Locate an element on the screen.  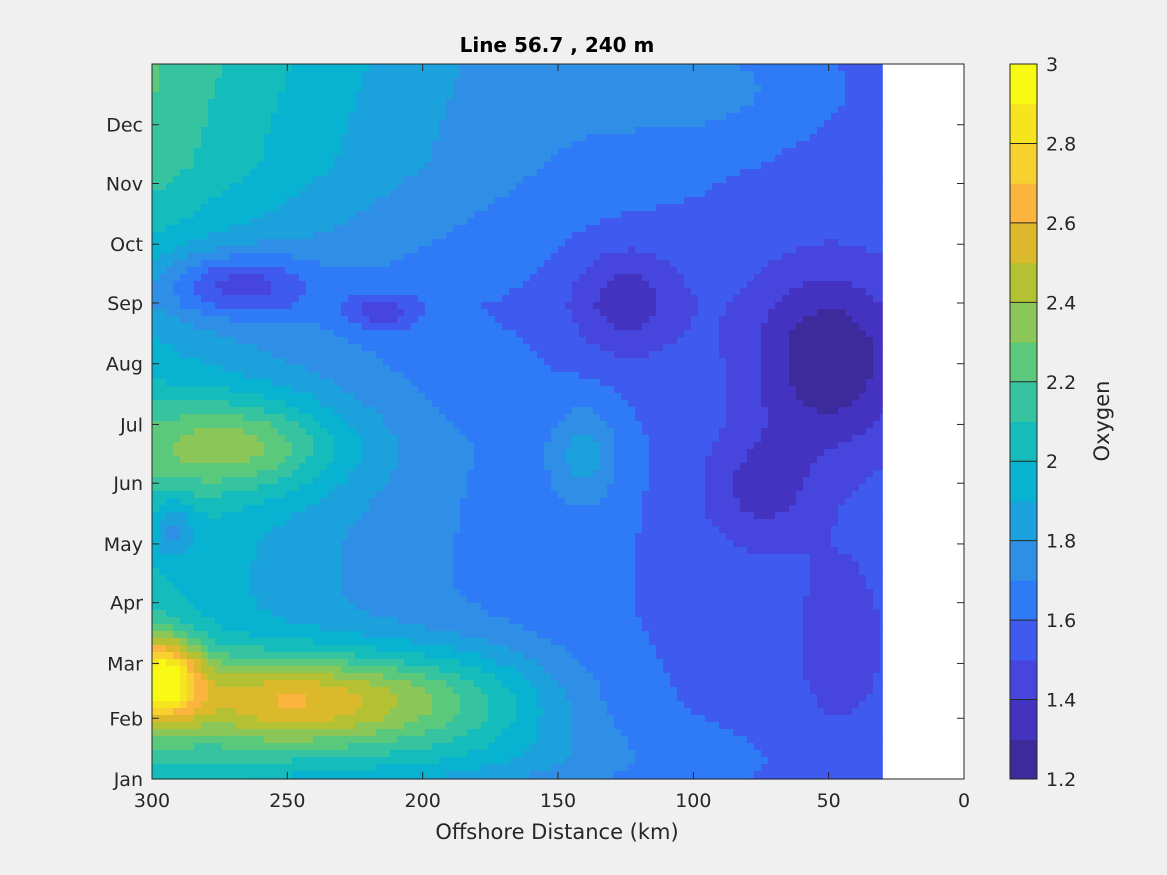
y-tick-label: Apr is located at coordinates (126, 604).